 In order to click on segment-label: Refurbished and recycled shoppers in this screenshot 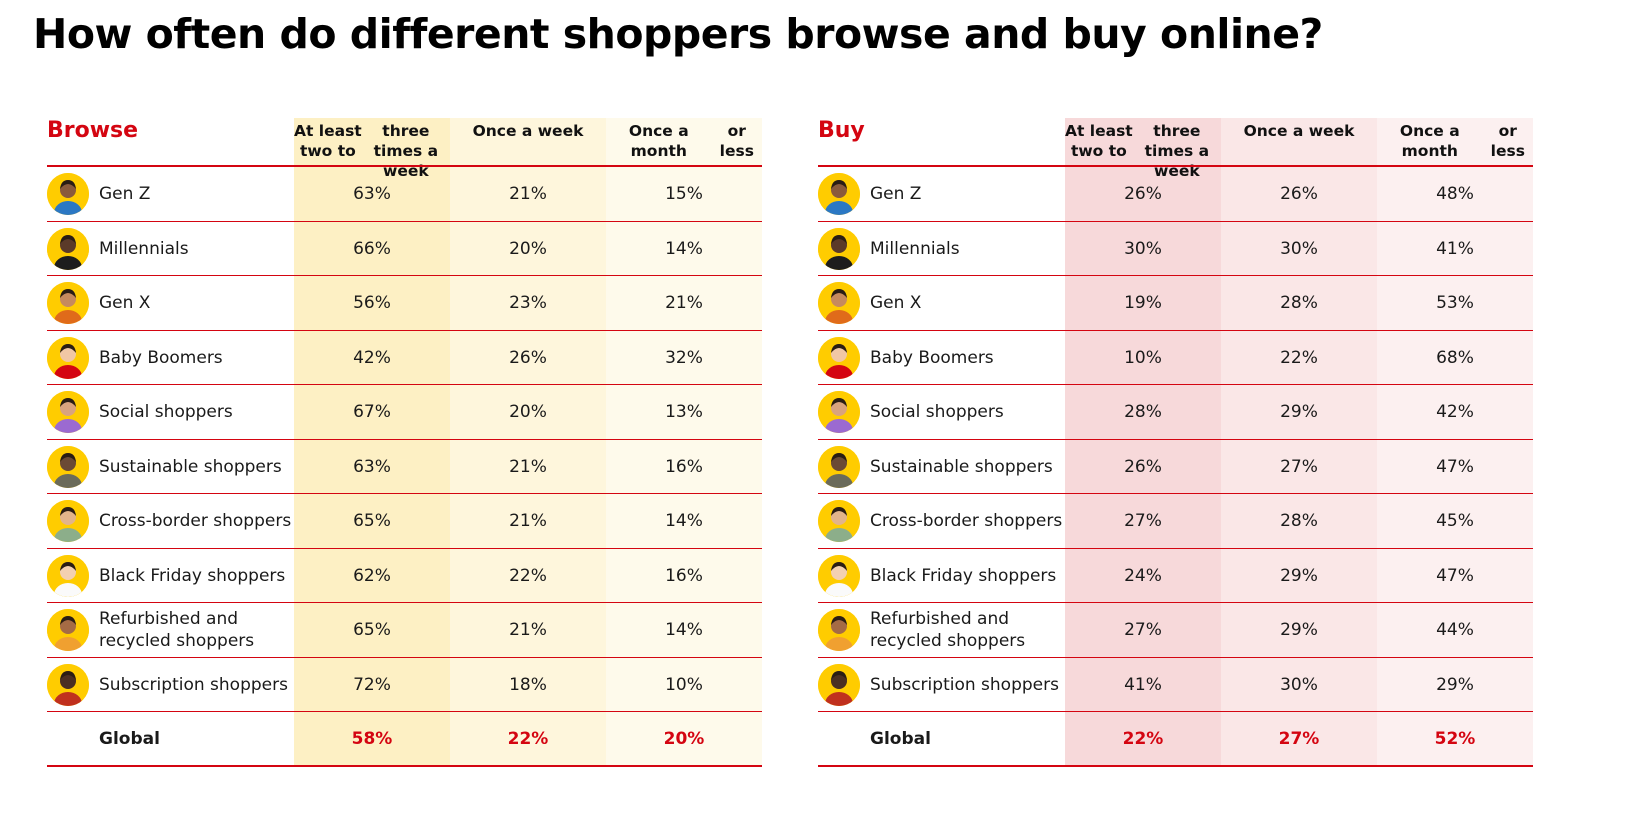, I will do `click(948, 630)`.